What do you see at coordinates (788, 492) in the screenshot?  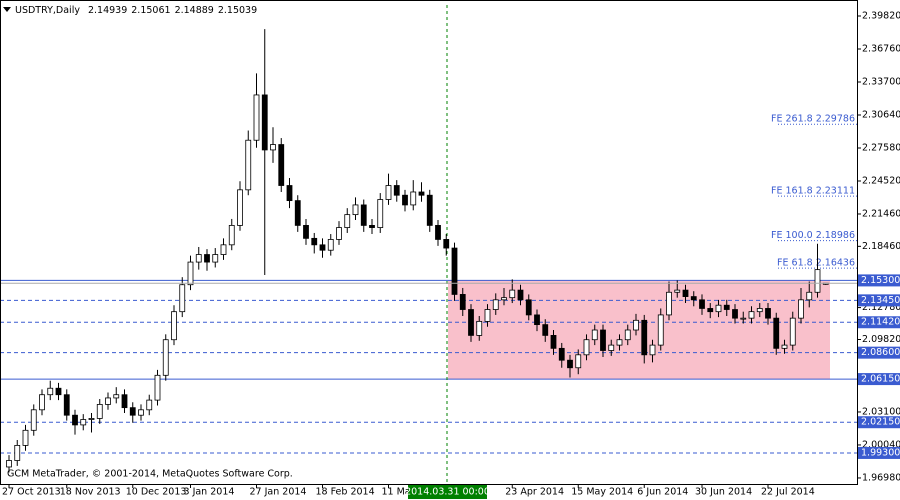 I see `x-tick-label: 22 Jul 2014` at bounding box center [788, 492].